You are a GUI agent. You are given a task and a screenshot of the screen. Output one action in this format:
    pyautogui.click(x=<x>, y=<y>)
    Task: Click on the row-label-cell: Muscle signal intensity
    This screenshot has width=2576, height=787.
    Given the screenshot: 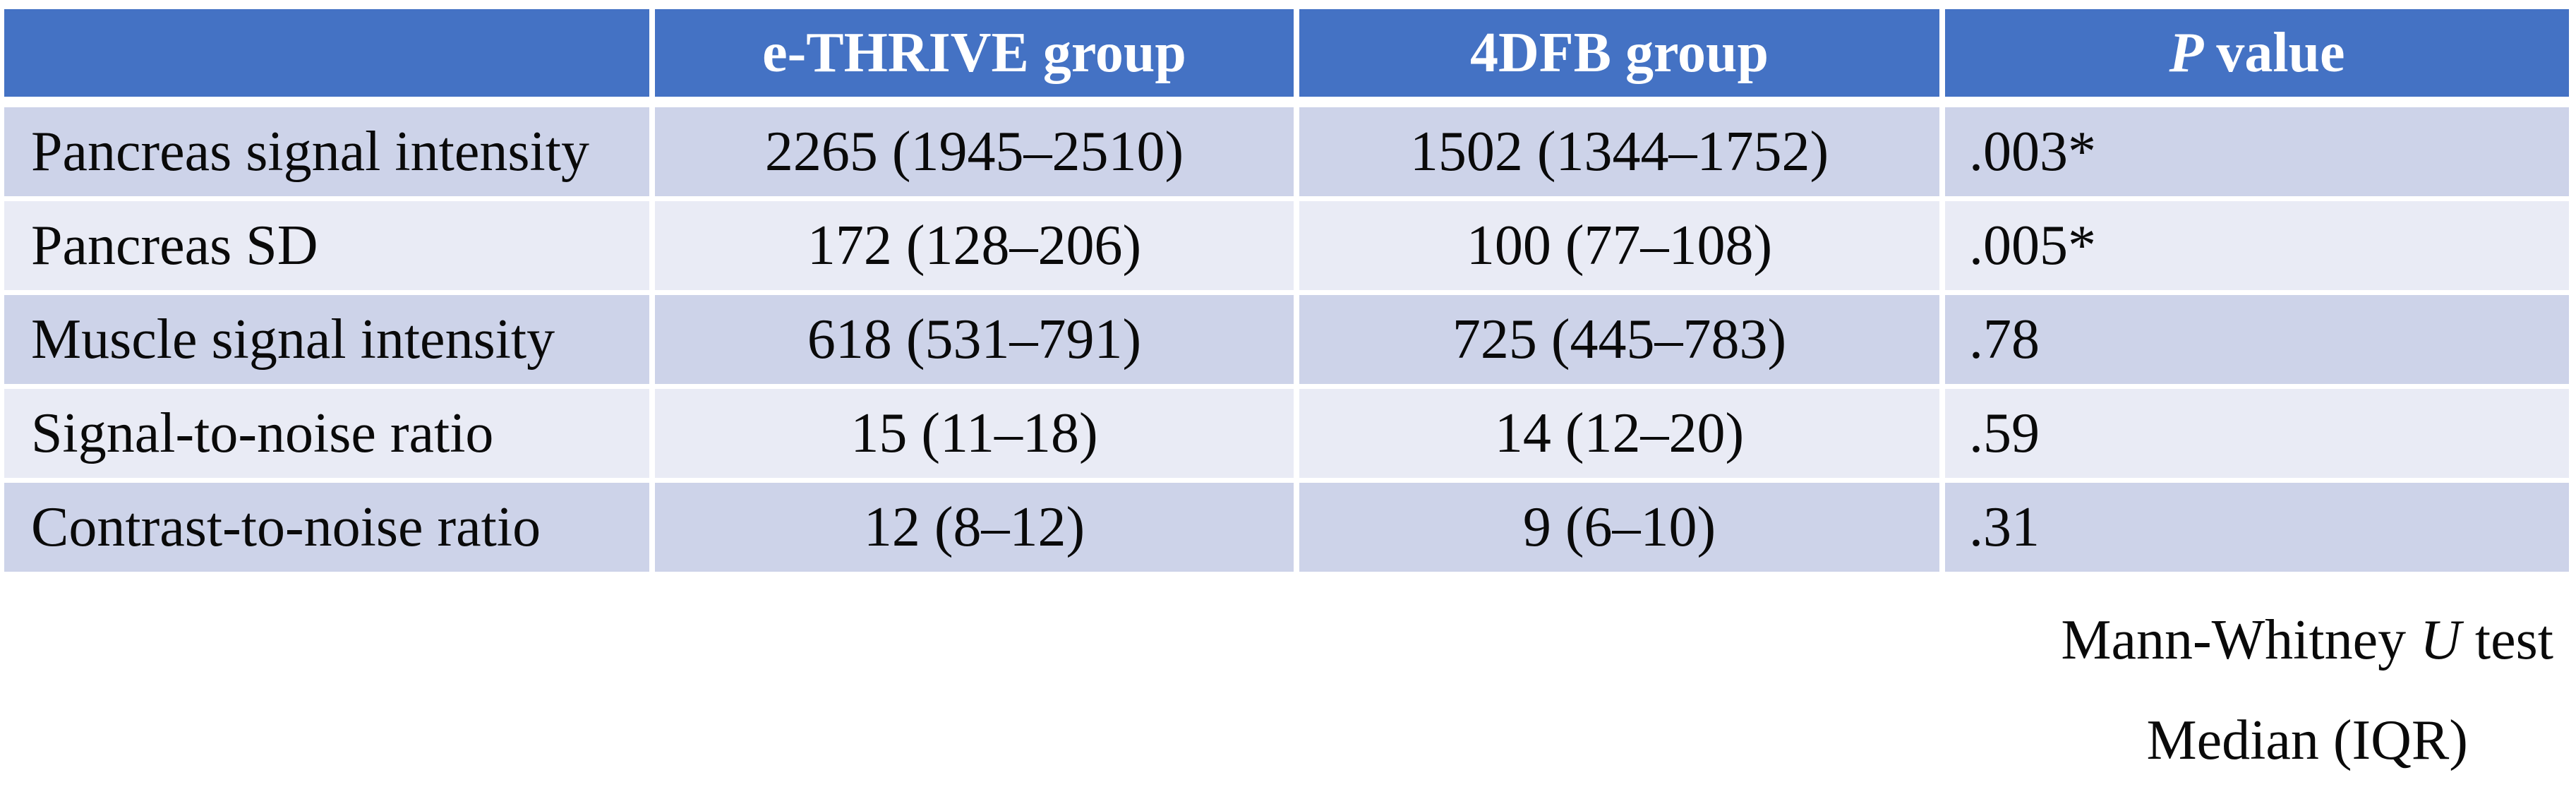 What is the action you would take?
    pyautogui.click(x=326, y=339)
    